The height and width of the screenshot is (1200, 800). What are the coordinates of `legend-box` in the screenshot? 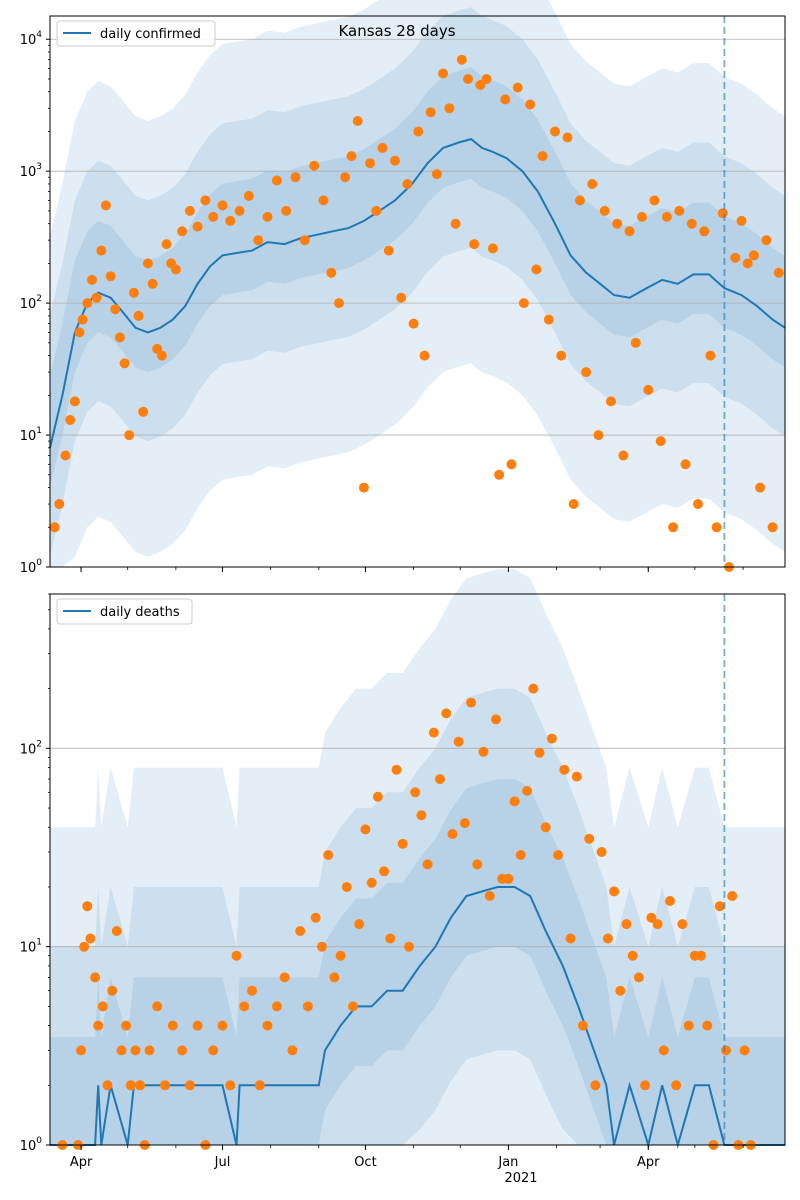 It's located at (124, 611).